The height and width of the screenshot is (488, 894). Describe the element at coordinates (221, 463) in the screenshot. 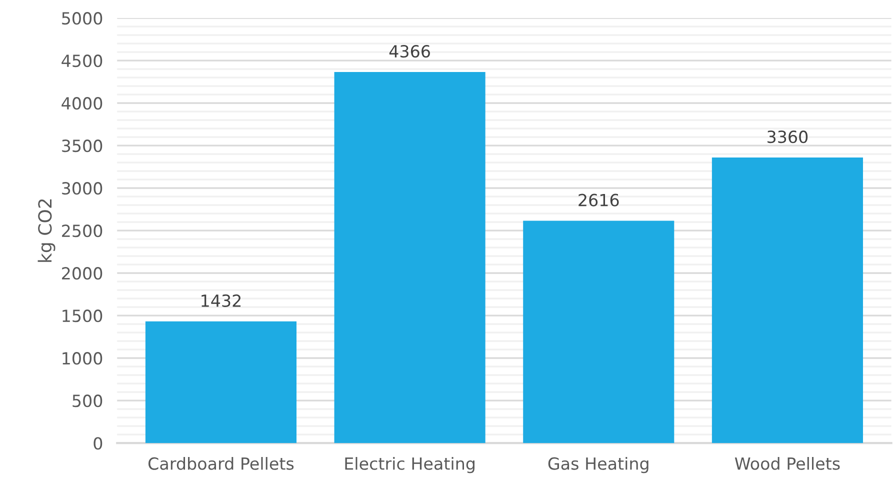

I see `x-tick-label: Cardboard Pellets` at that location.